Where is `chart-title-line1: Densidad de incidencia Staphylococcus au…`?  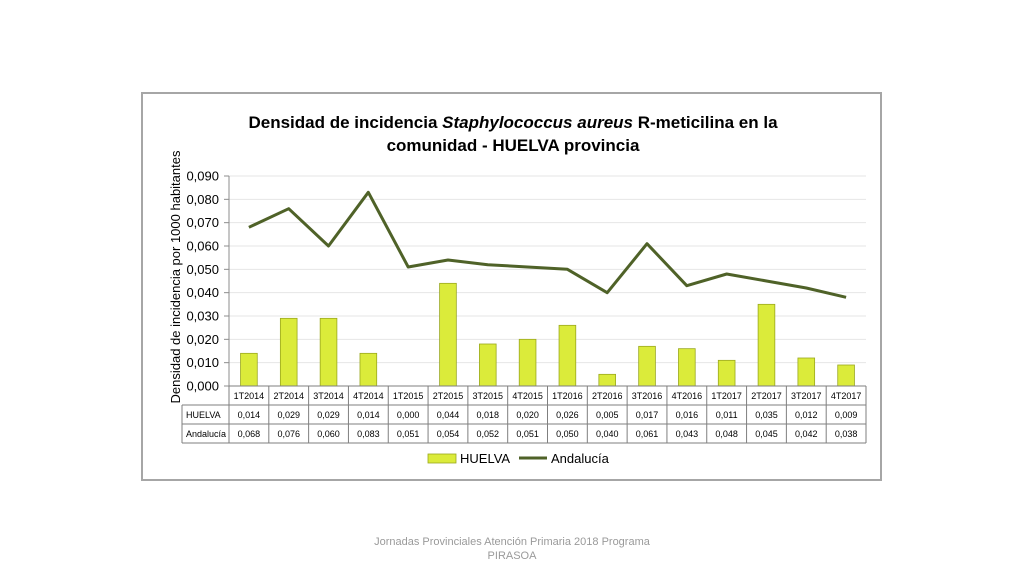 chart-title-line1: Densidad de incidencia Staphylococcus au… is located at coordinates (513, 122).